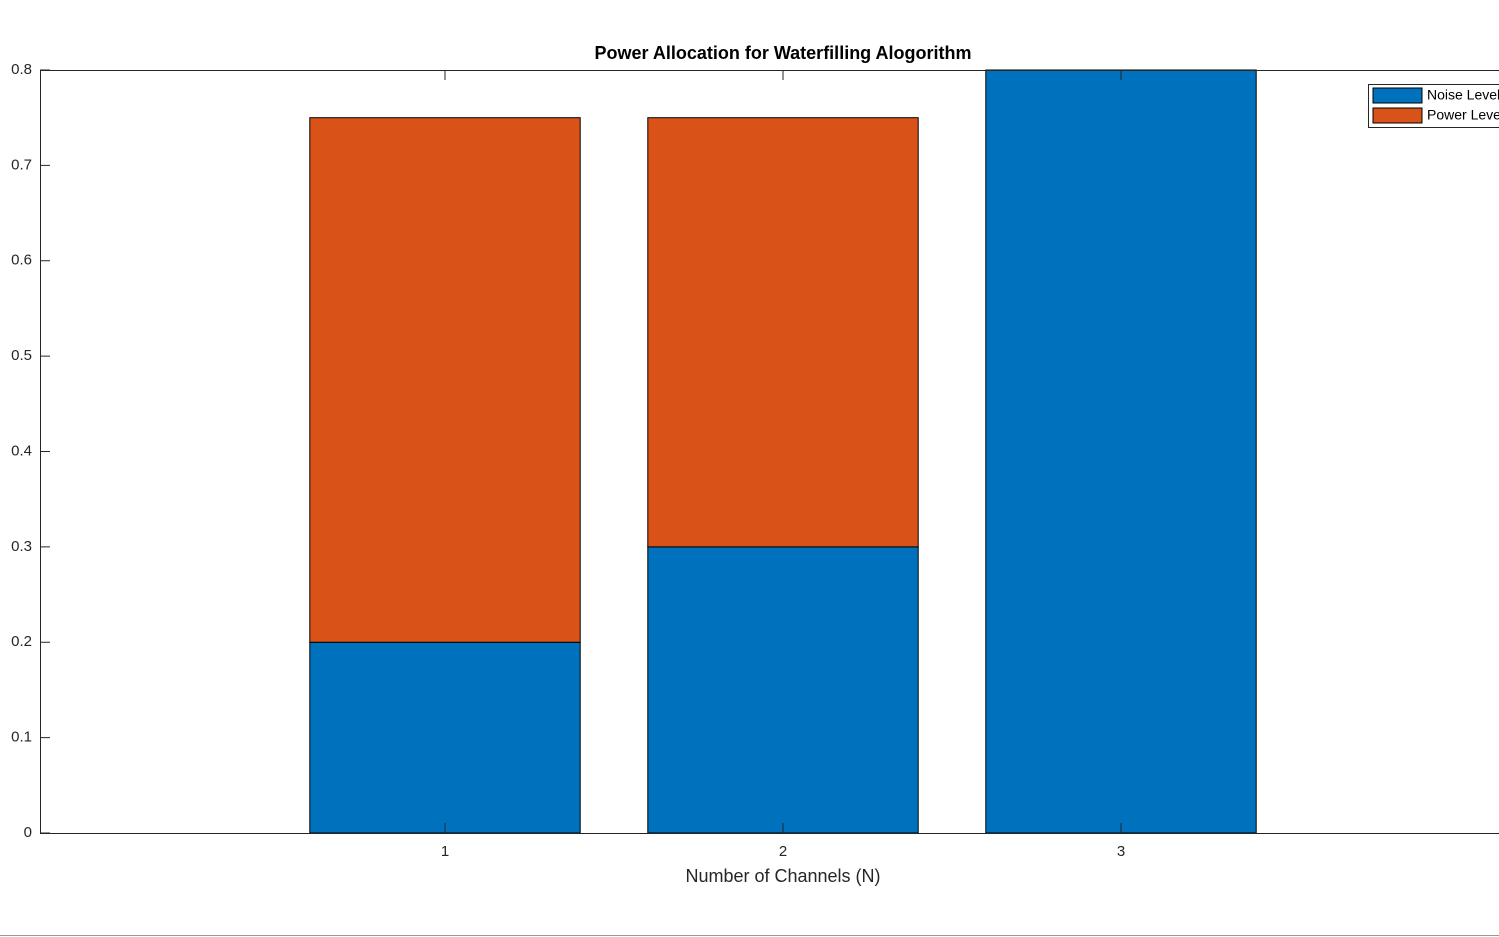  Describe the element at coordinates (782, 876) in the screenshot. I see `x-axis-label: Number of Channels (N)` at that location.